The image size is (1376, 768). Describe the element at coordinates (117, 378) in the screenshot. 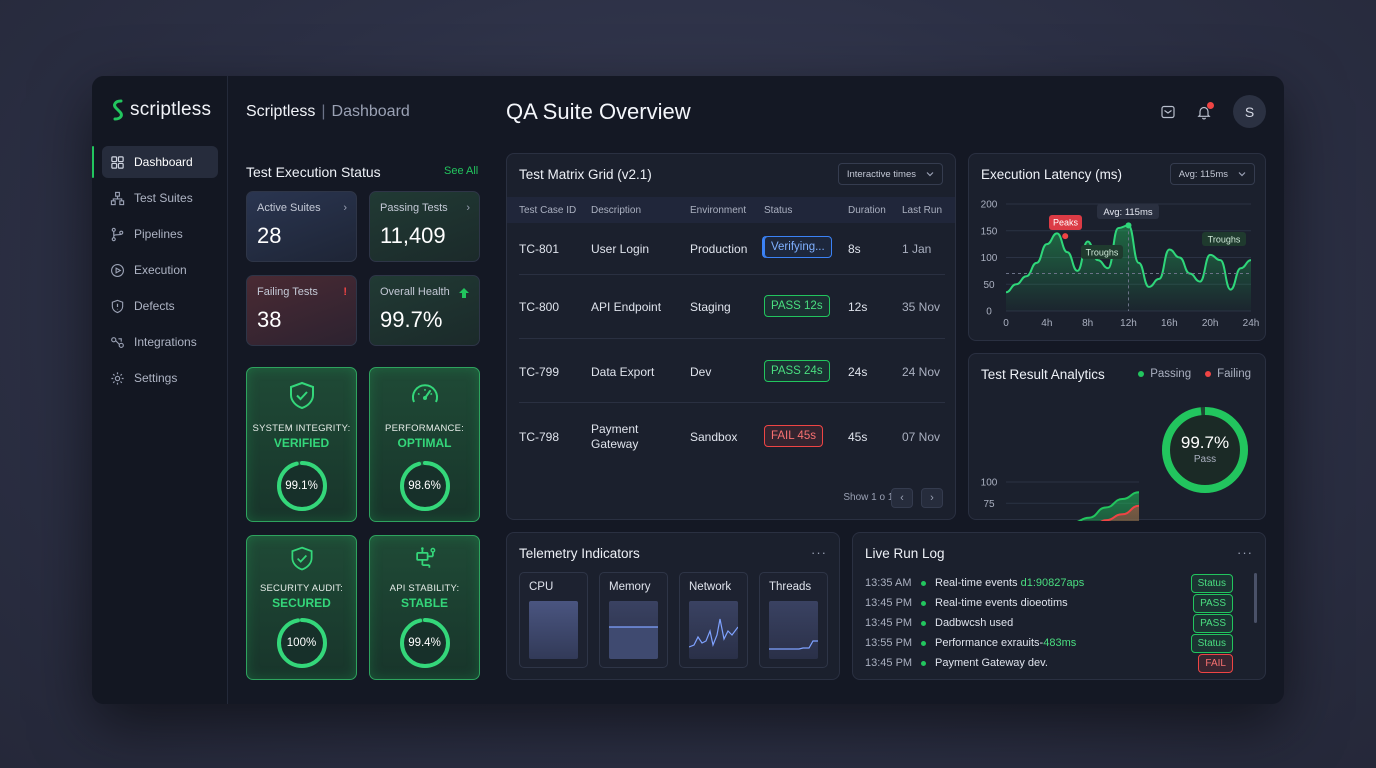

I see `gear-icon` at that location.